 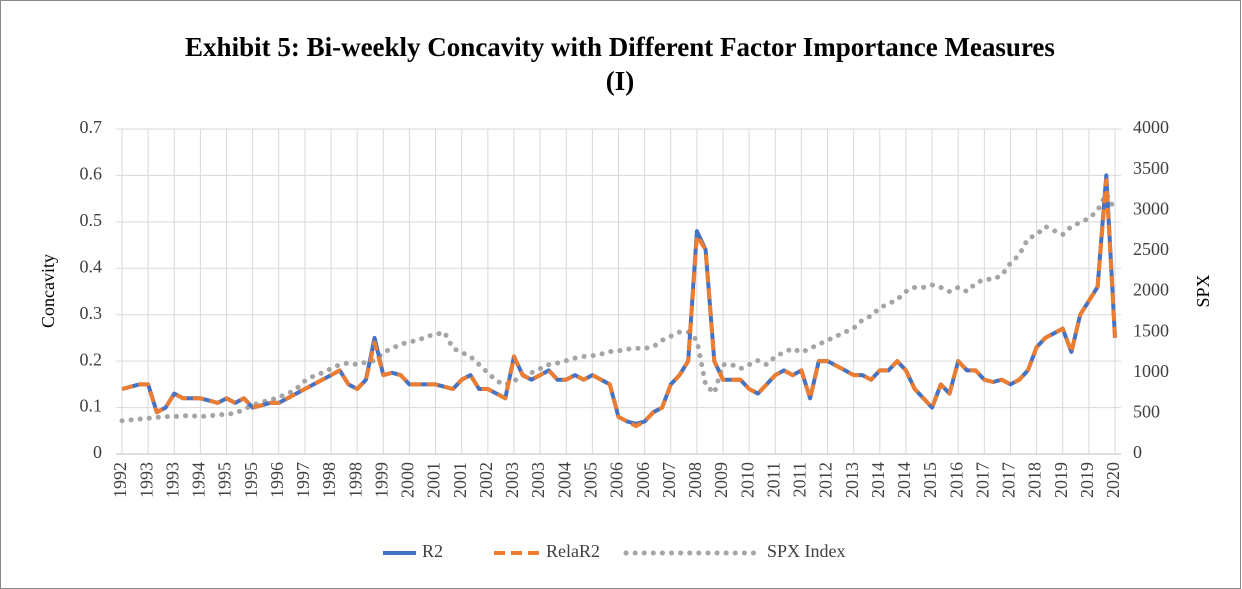 I want to click on y2-tick-label: 2500, so click(x=1151, y=249).